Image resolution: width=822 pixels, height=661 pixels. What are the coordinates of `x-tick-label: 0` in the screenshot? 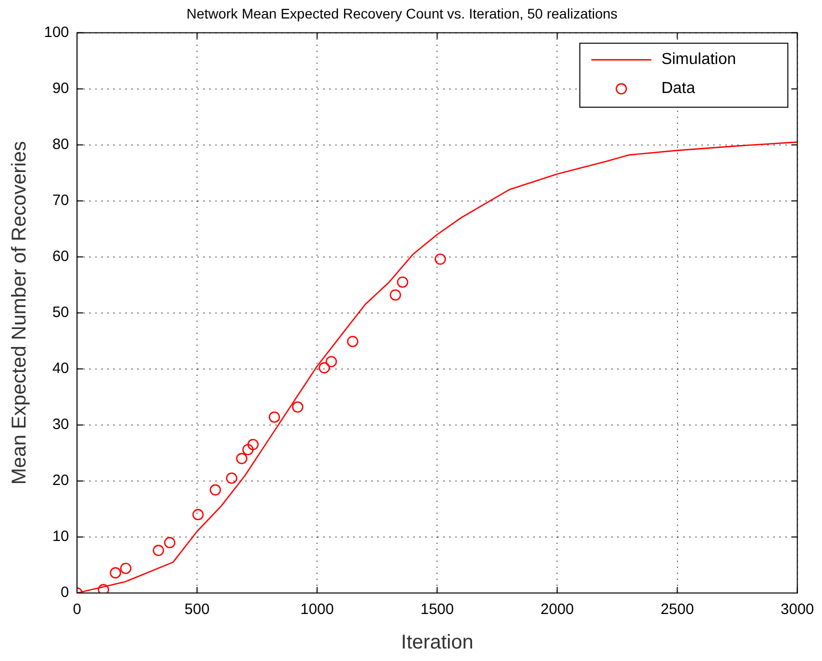 It's located at (77, 609).